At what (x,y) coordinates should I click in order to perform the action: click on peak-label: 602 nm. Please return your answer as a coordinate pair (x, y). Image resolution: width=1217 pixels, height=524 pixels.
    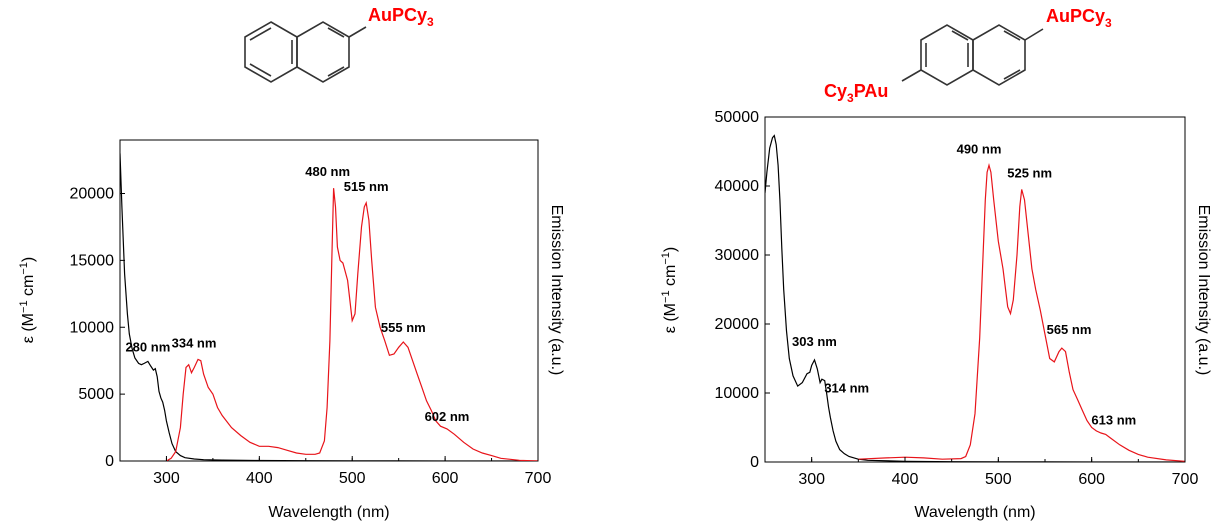
    Looking at the image, I should click on (447, 416).